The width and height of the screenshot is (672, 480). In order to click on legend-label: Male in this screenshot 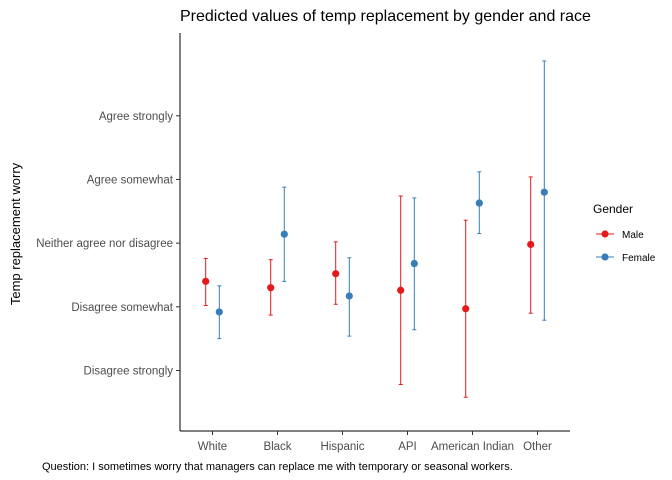, I will do `click(633, 235)`.